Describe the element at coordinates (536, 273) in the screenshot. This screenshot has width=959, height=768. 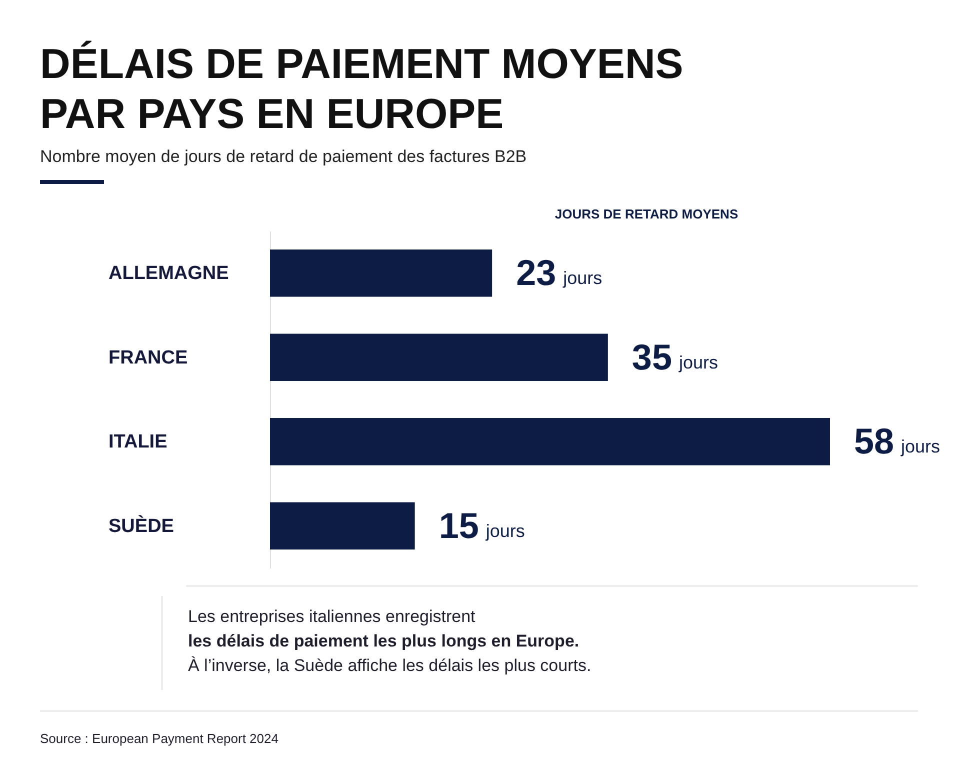
I see `data-label: 23` at that location.